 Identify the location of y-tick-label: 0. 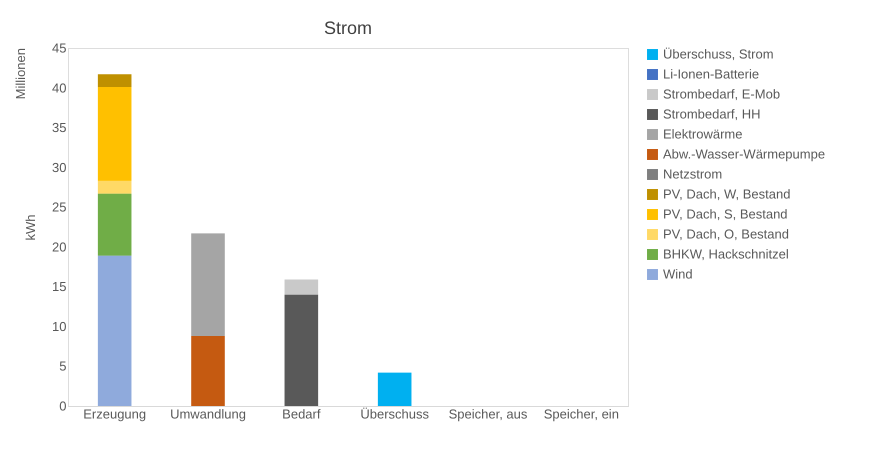
(62, 406).